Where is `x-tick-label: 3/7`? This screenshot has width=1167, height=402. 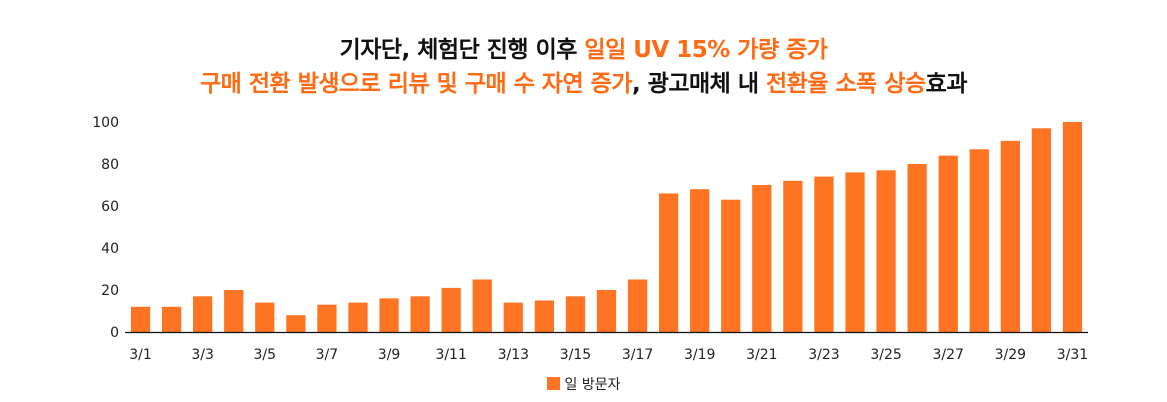
x-tick-label: 3/7 is located at coordinates (327, 355).